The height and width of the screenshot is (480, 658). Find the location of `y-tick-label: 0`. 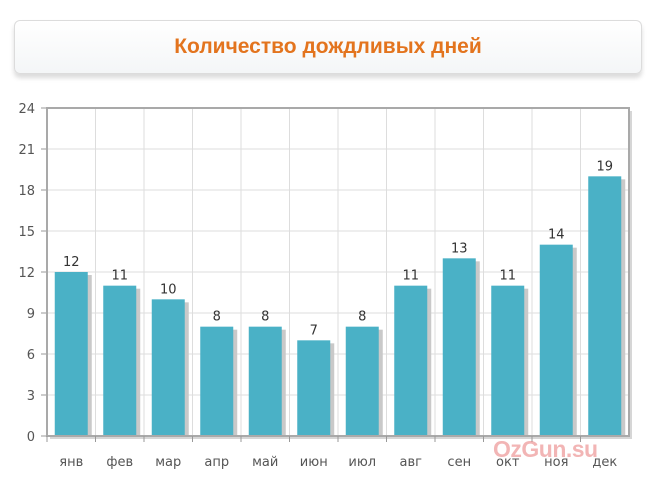

y-tick-label: 0 is located at coordinates (31, 437).